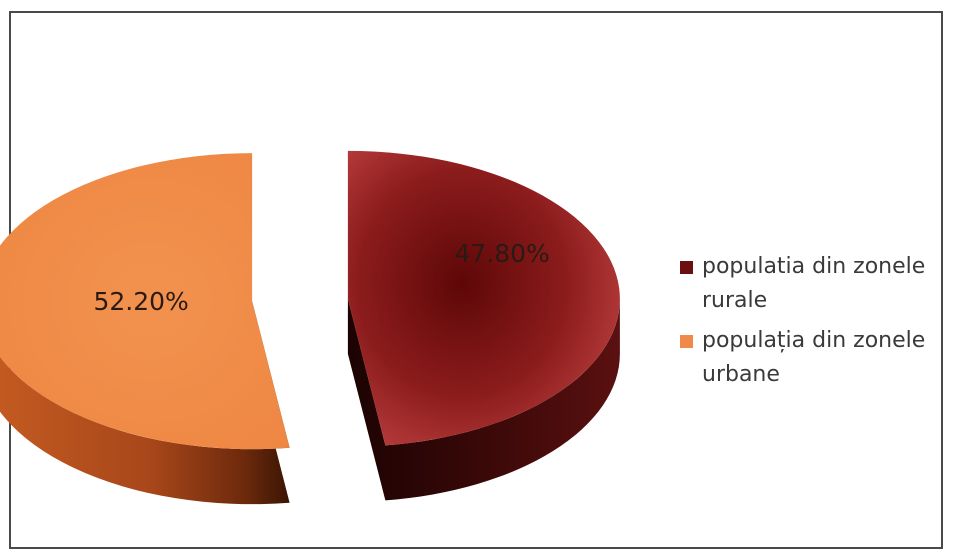 The width and height of the screenshot is (957, 560). Describe the element at coordinates (501, 253) in the screenshot. I see `data-label-rural: 47.80%` at that location.